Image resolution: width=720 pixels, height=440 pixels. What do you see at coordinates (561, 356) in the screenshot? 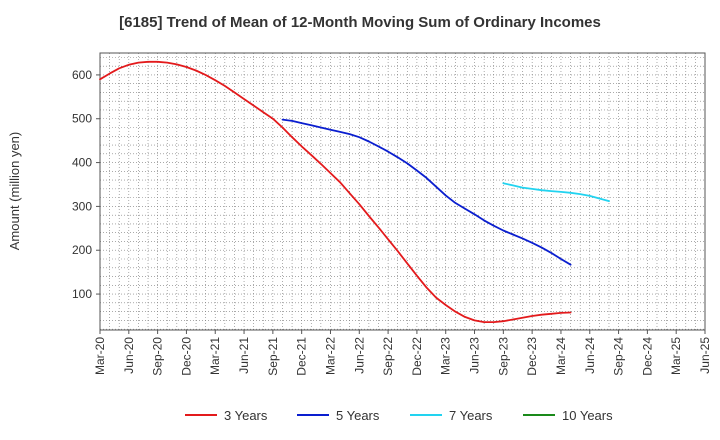
I see `x-tick-label: Mar-24` at bounding box center [561, 356].